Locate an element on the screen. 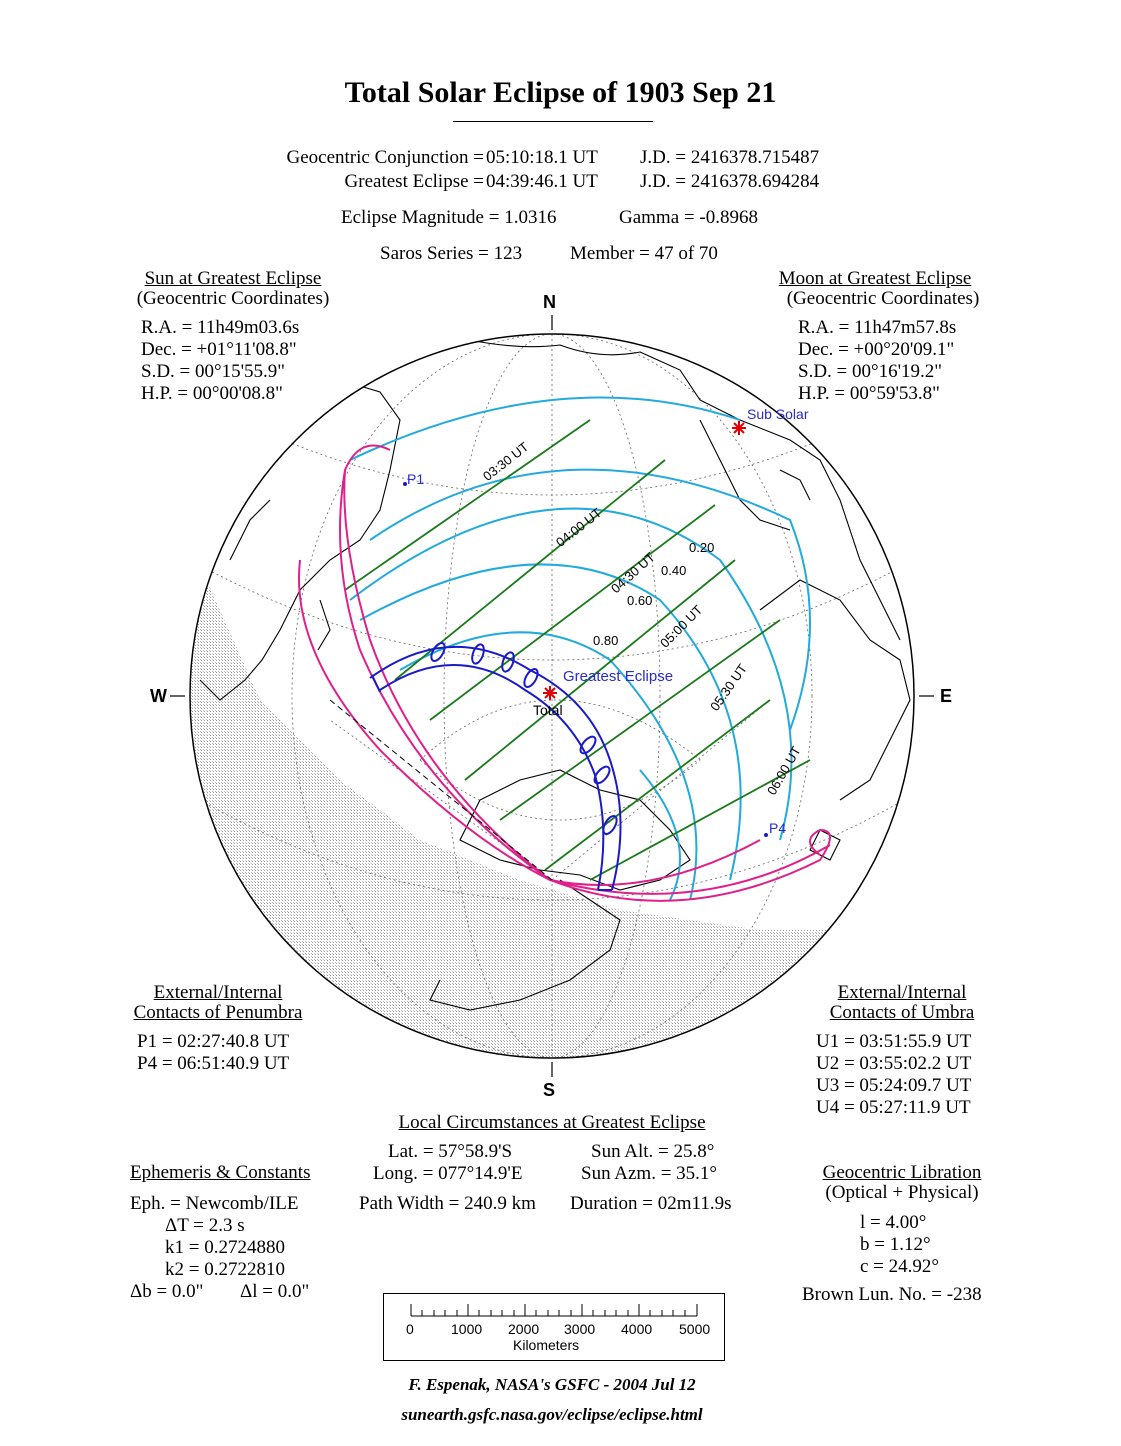  libration-b: b = 1.12° is located at coordinates (895, 1244).